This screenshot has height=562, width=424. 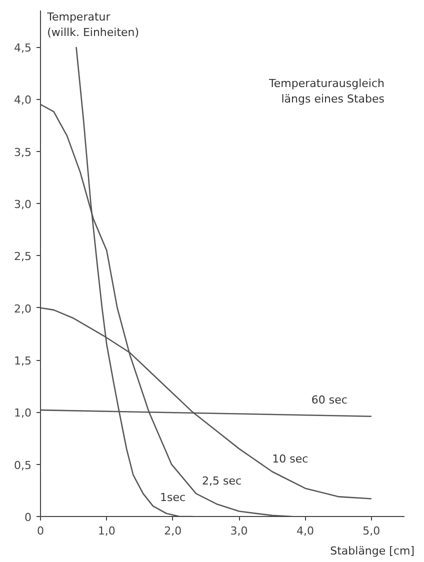 What do you see at coordinates (23, 205) in the screenshot?
I see `y-tick-label: 3,0` at bounding box center [23, 205].